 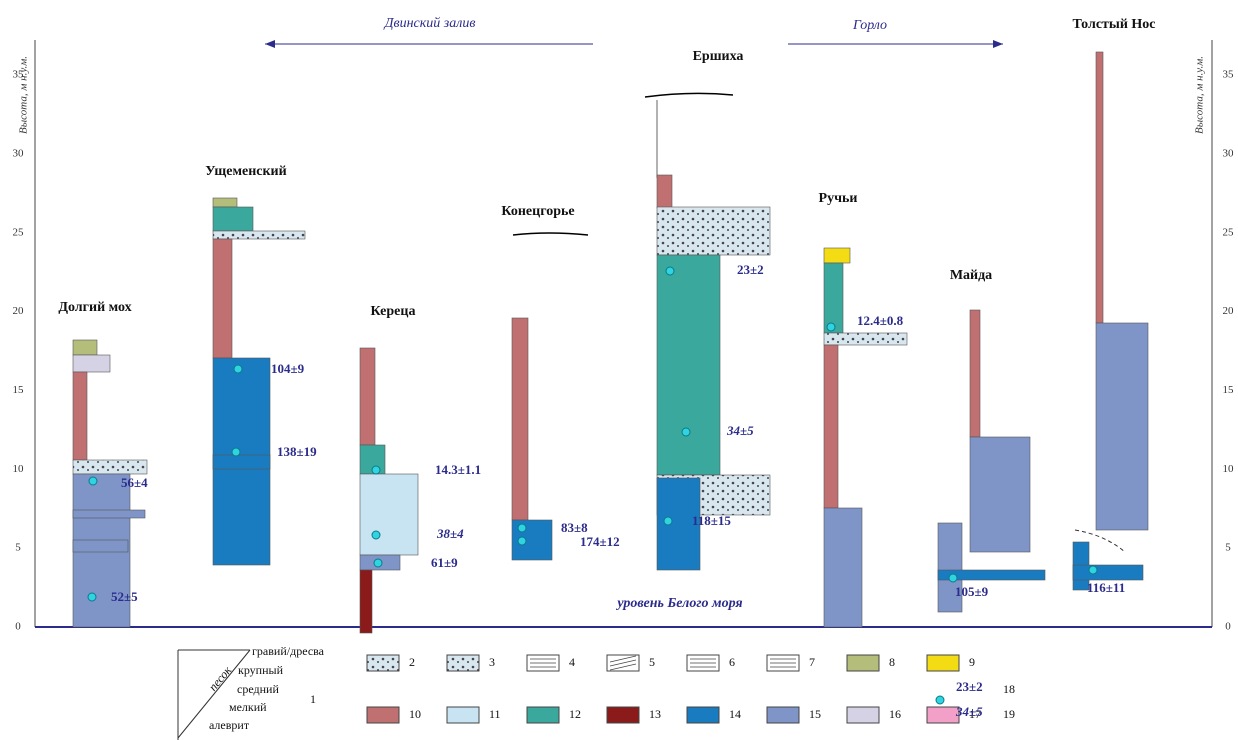 What do you see at coordinates (735, 714) in the screenshot?
I see `legend-number: 14` at bounding box center [735, 714].